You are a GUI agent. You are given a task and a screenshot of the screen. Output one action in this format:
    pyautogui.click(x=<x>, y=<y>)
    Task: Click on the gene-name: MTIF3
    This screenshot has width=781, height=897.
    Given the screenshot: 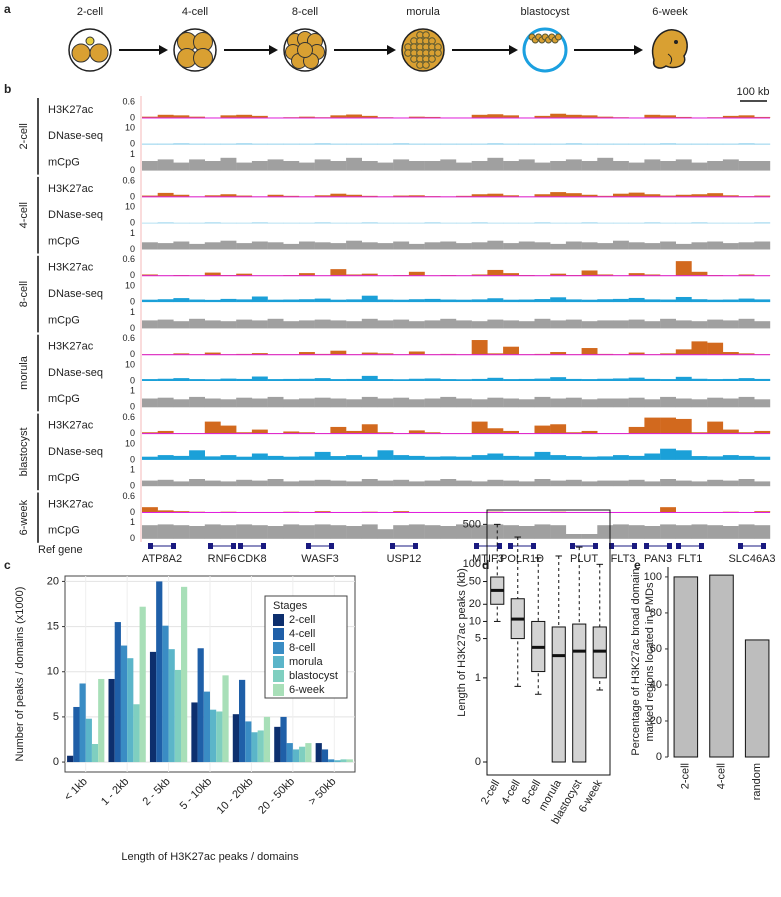 What is the action you would take?
    pyautogui.click(x=488, y=559)
    